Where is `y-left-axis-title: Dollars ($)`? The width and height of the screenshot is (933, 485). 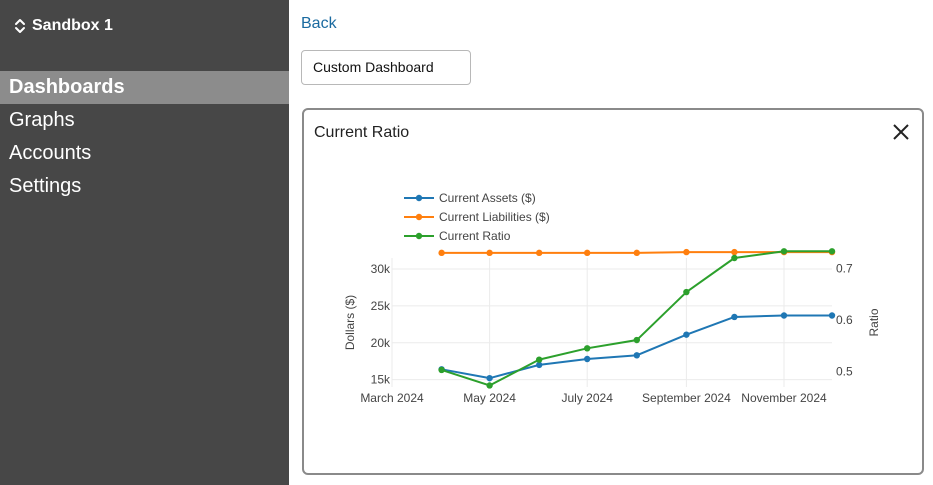 y-left-axis-title: Dollars ($) is located at coordinates (350, 322).